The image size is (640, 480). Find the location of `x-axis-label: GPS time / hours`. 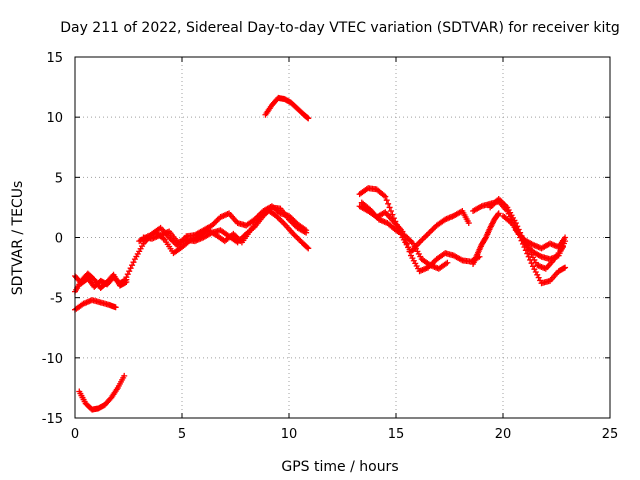

x-axis-label: GPS time / hours is located at coordinates (339, 467).